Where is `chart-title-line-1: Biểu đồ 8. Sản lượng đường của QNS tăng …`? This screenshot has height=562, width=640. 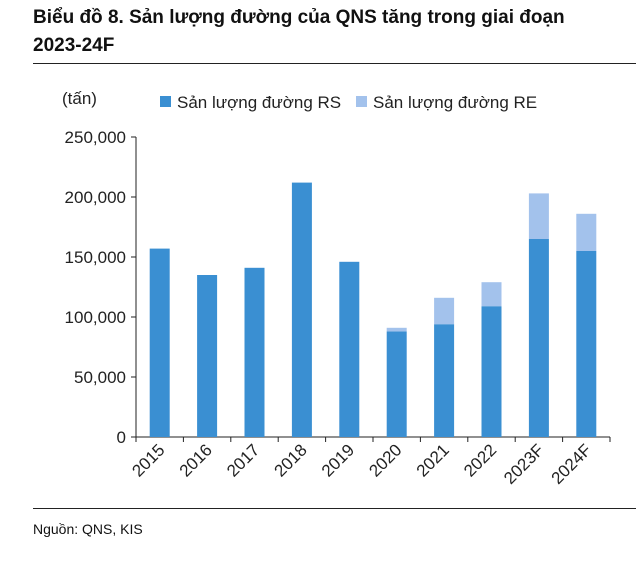 chart-title-line-1: Biểu đồ 8. Sản lượng đường của QNS tăng … is located at coordinates (299, 17).